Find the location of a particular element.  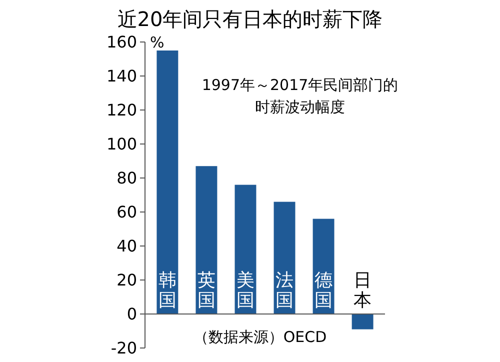

chart-title: 近20年间只有日本的时薪下降 is located at coordinates (250, 19).